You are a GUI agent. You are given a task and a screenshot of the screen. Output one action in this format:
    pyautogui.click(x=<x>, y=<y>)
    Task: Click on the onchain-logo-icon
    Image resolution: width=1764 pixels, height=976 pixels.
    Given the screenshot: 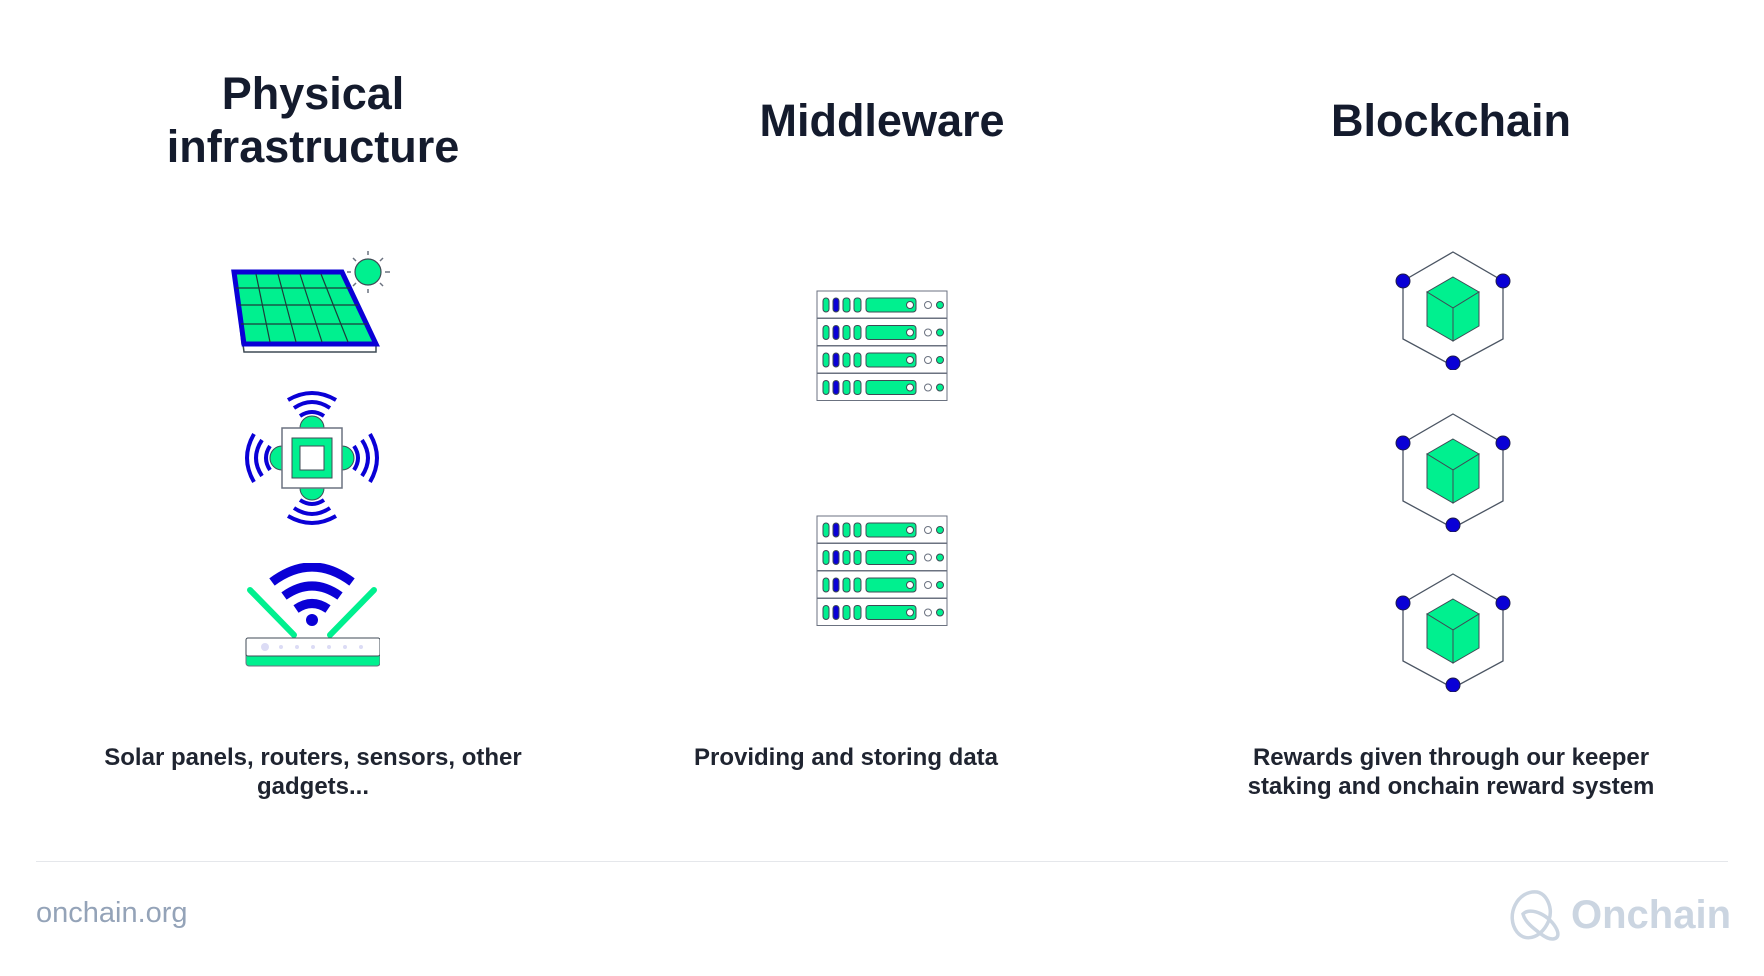 What is the action you would take?
    pyautogui.click(x=1535, y=915)
    